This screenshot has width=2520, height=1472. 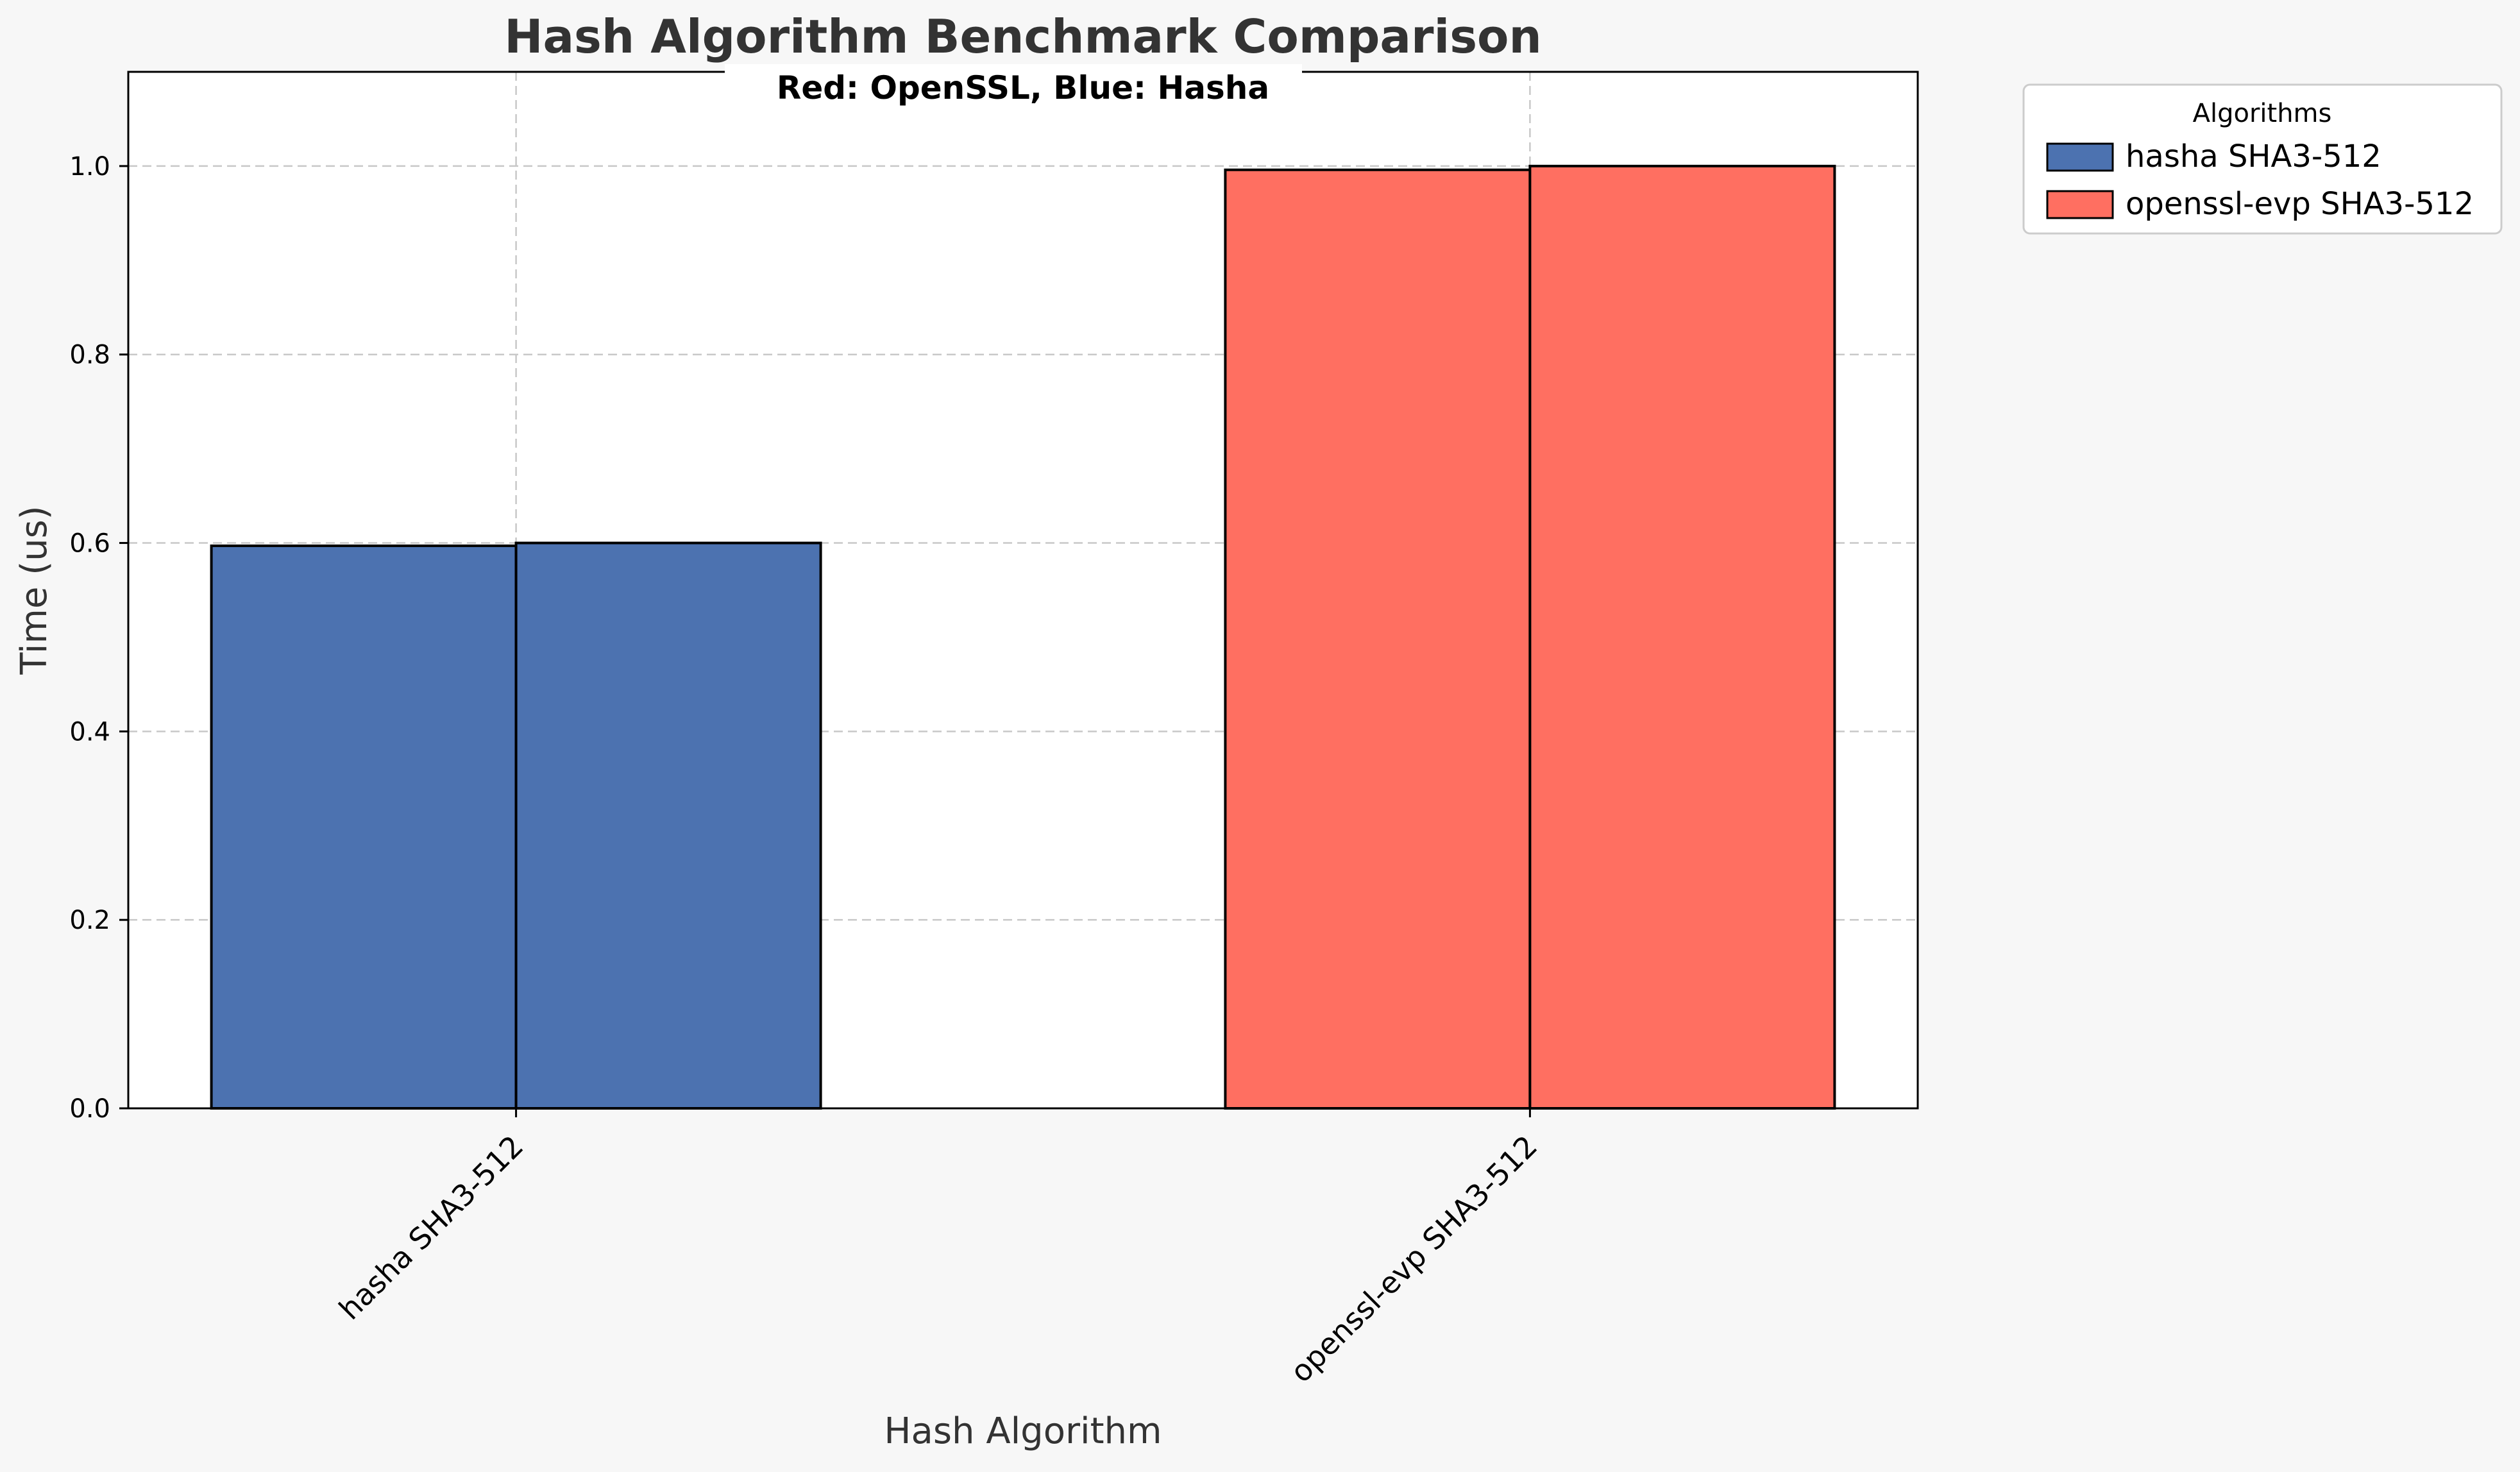 I want to click on subtitle-box, so click(x=1013, y=88).